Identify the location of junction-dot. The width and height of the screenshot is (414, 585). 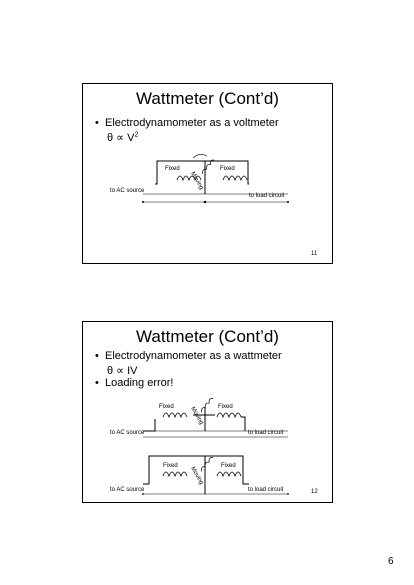
(205, 202).